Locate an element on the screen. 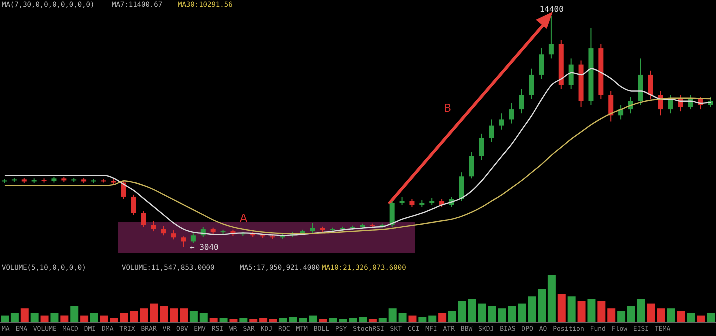  text: 14400 is located at coordinates (552, 9).